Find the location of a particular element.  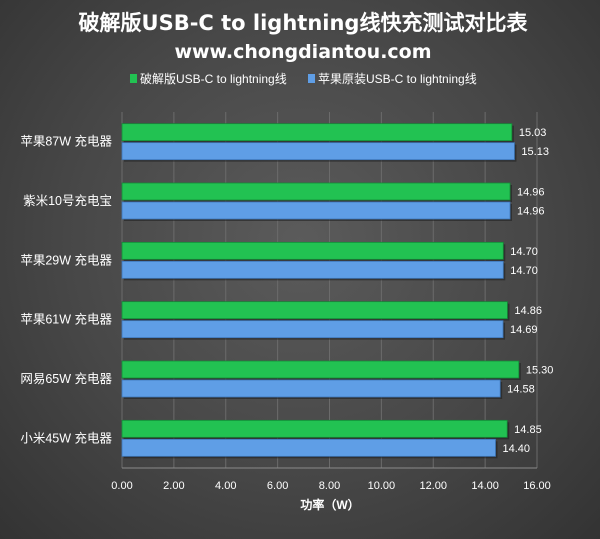

legend-marker-green is located at coordinates (133, 78).